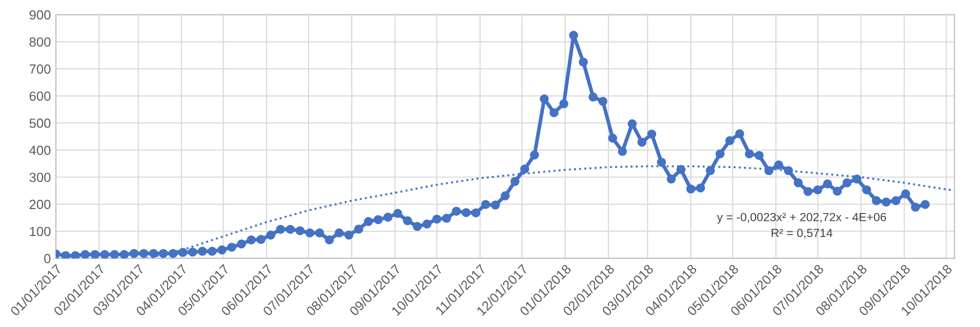 The width and height of the screenshot is (980, 327). What do you see at coordinates (40, 205) in the screenshot?
I see `y-tick-label: 200` at bounding box center [40, 205].